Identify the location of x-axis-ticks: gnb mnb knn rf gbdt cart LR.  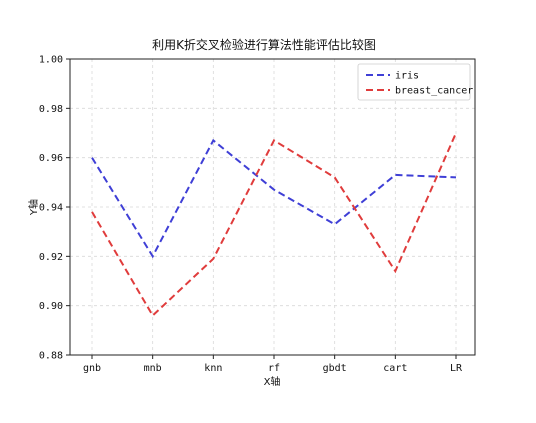
(273, 364).